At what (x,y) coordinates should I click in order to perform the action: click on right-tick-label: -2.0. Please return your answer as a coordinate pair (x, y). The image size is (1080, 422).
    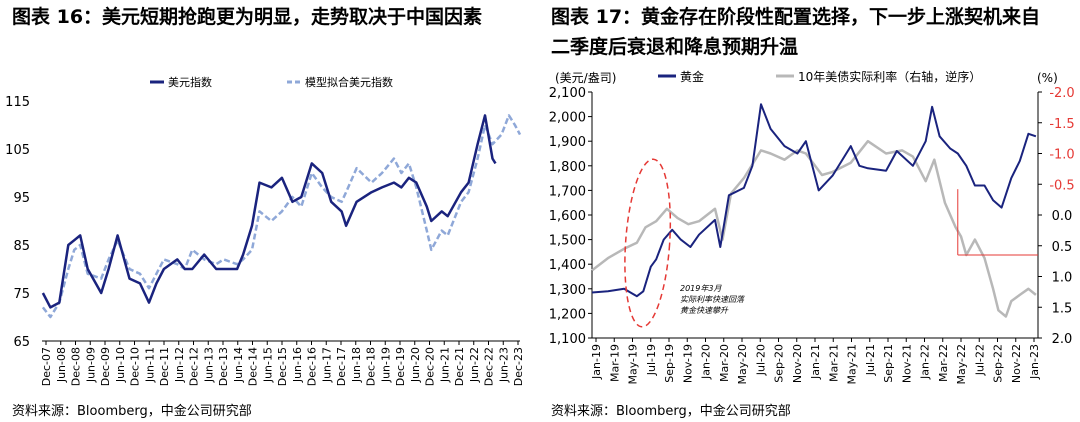
    Looking at the image, I should click on (1061, 93).